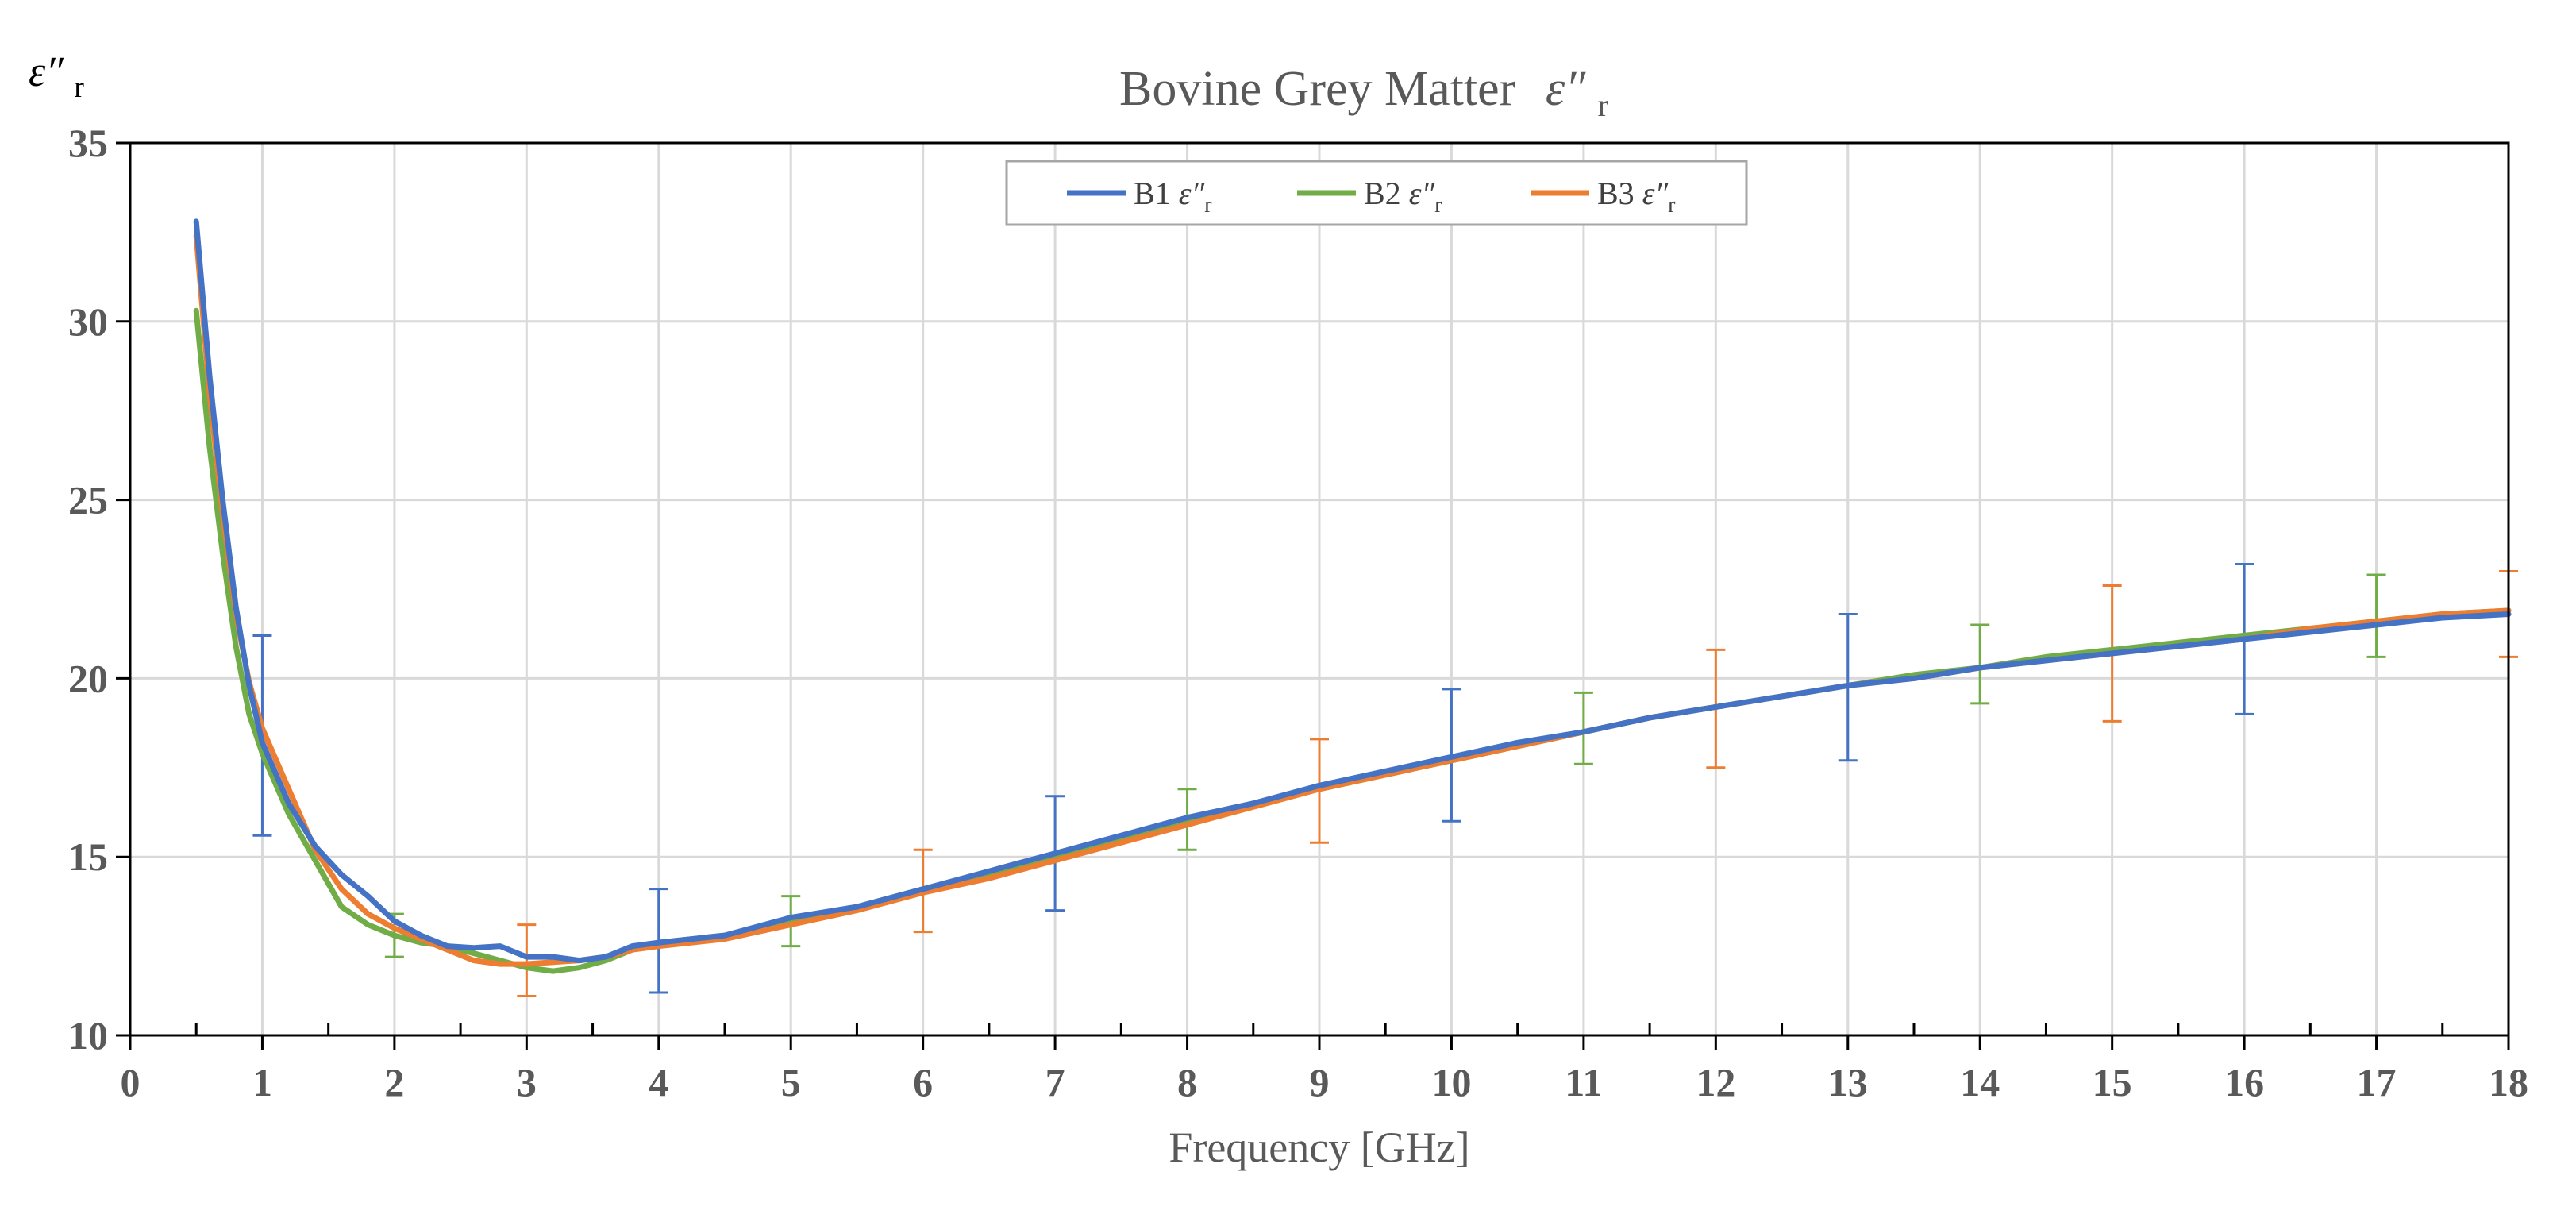 The image size is (2576, 1218). I want to click on y-tick-label: 10, so click(88, 1035).